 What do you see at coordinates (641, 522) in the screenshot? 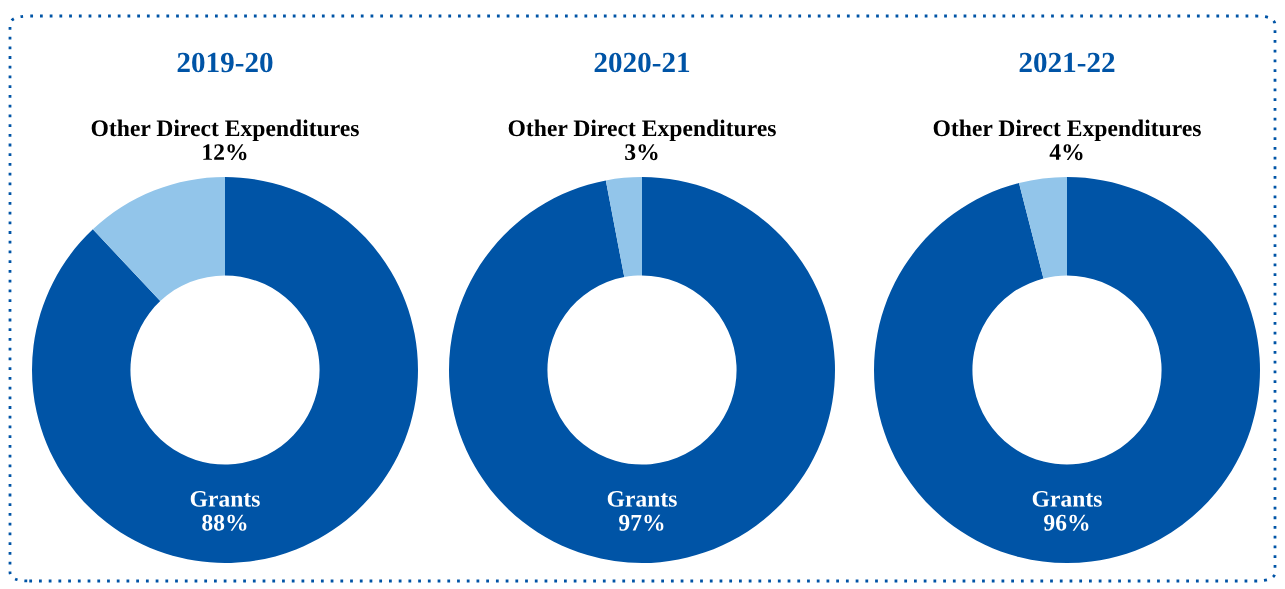
I see `data-label: 97%` at bounding box center [641, 522].